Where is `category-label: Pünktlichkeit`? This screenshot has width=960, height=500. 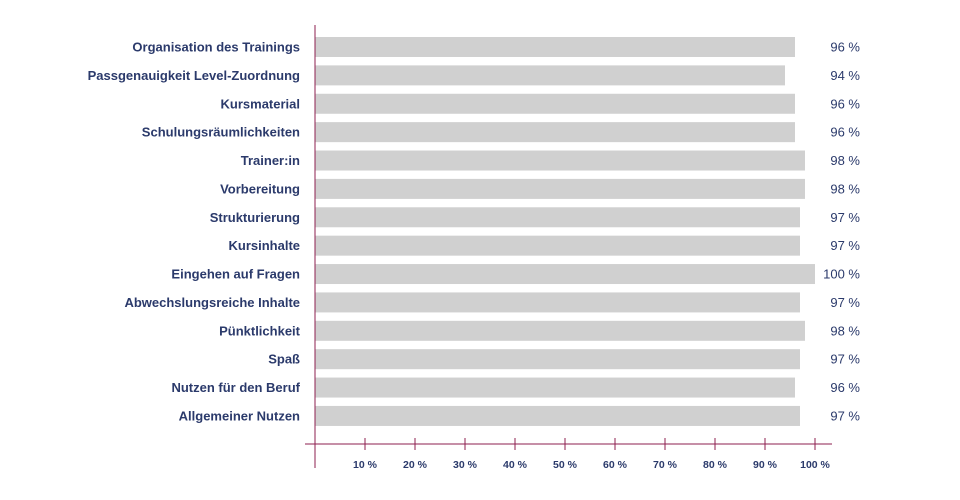 category-label: Pünktlichkeit is located at coordinates (260, 330).